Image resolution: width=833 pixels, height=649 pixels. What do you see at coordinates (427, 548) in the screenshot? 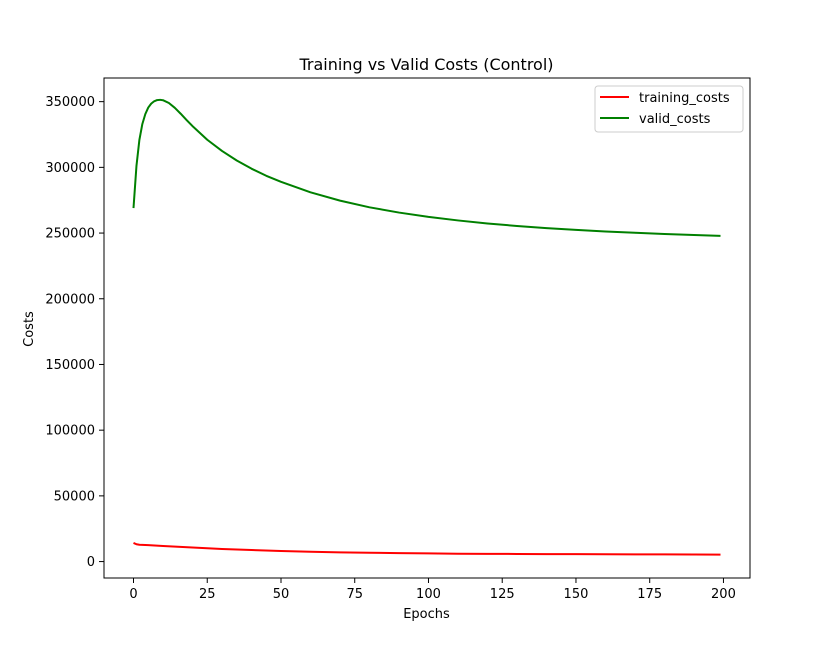
I see `series-line-training_costs` at bounding box center [427, 548].